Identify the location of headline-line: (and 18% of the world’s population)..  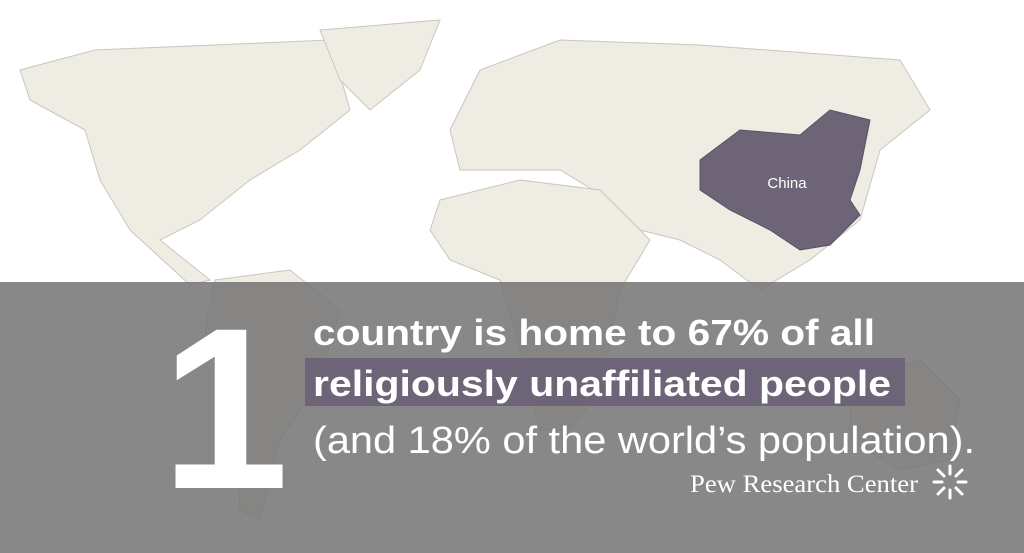
(644, 441).